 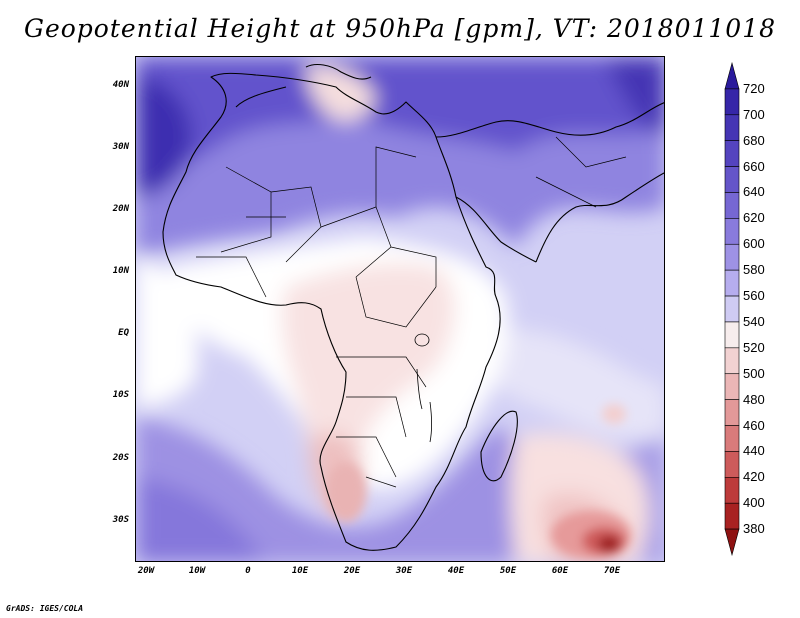 I want to click on iberia-coast, so click(x=261, y=97).